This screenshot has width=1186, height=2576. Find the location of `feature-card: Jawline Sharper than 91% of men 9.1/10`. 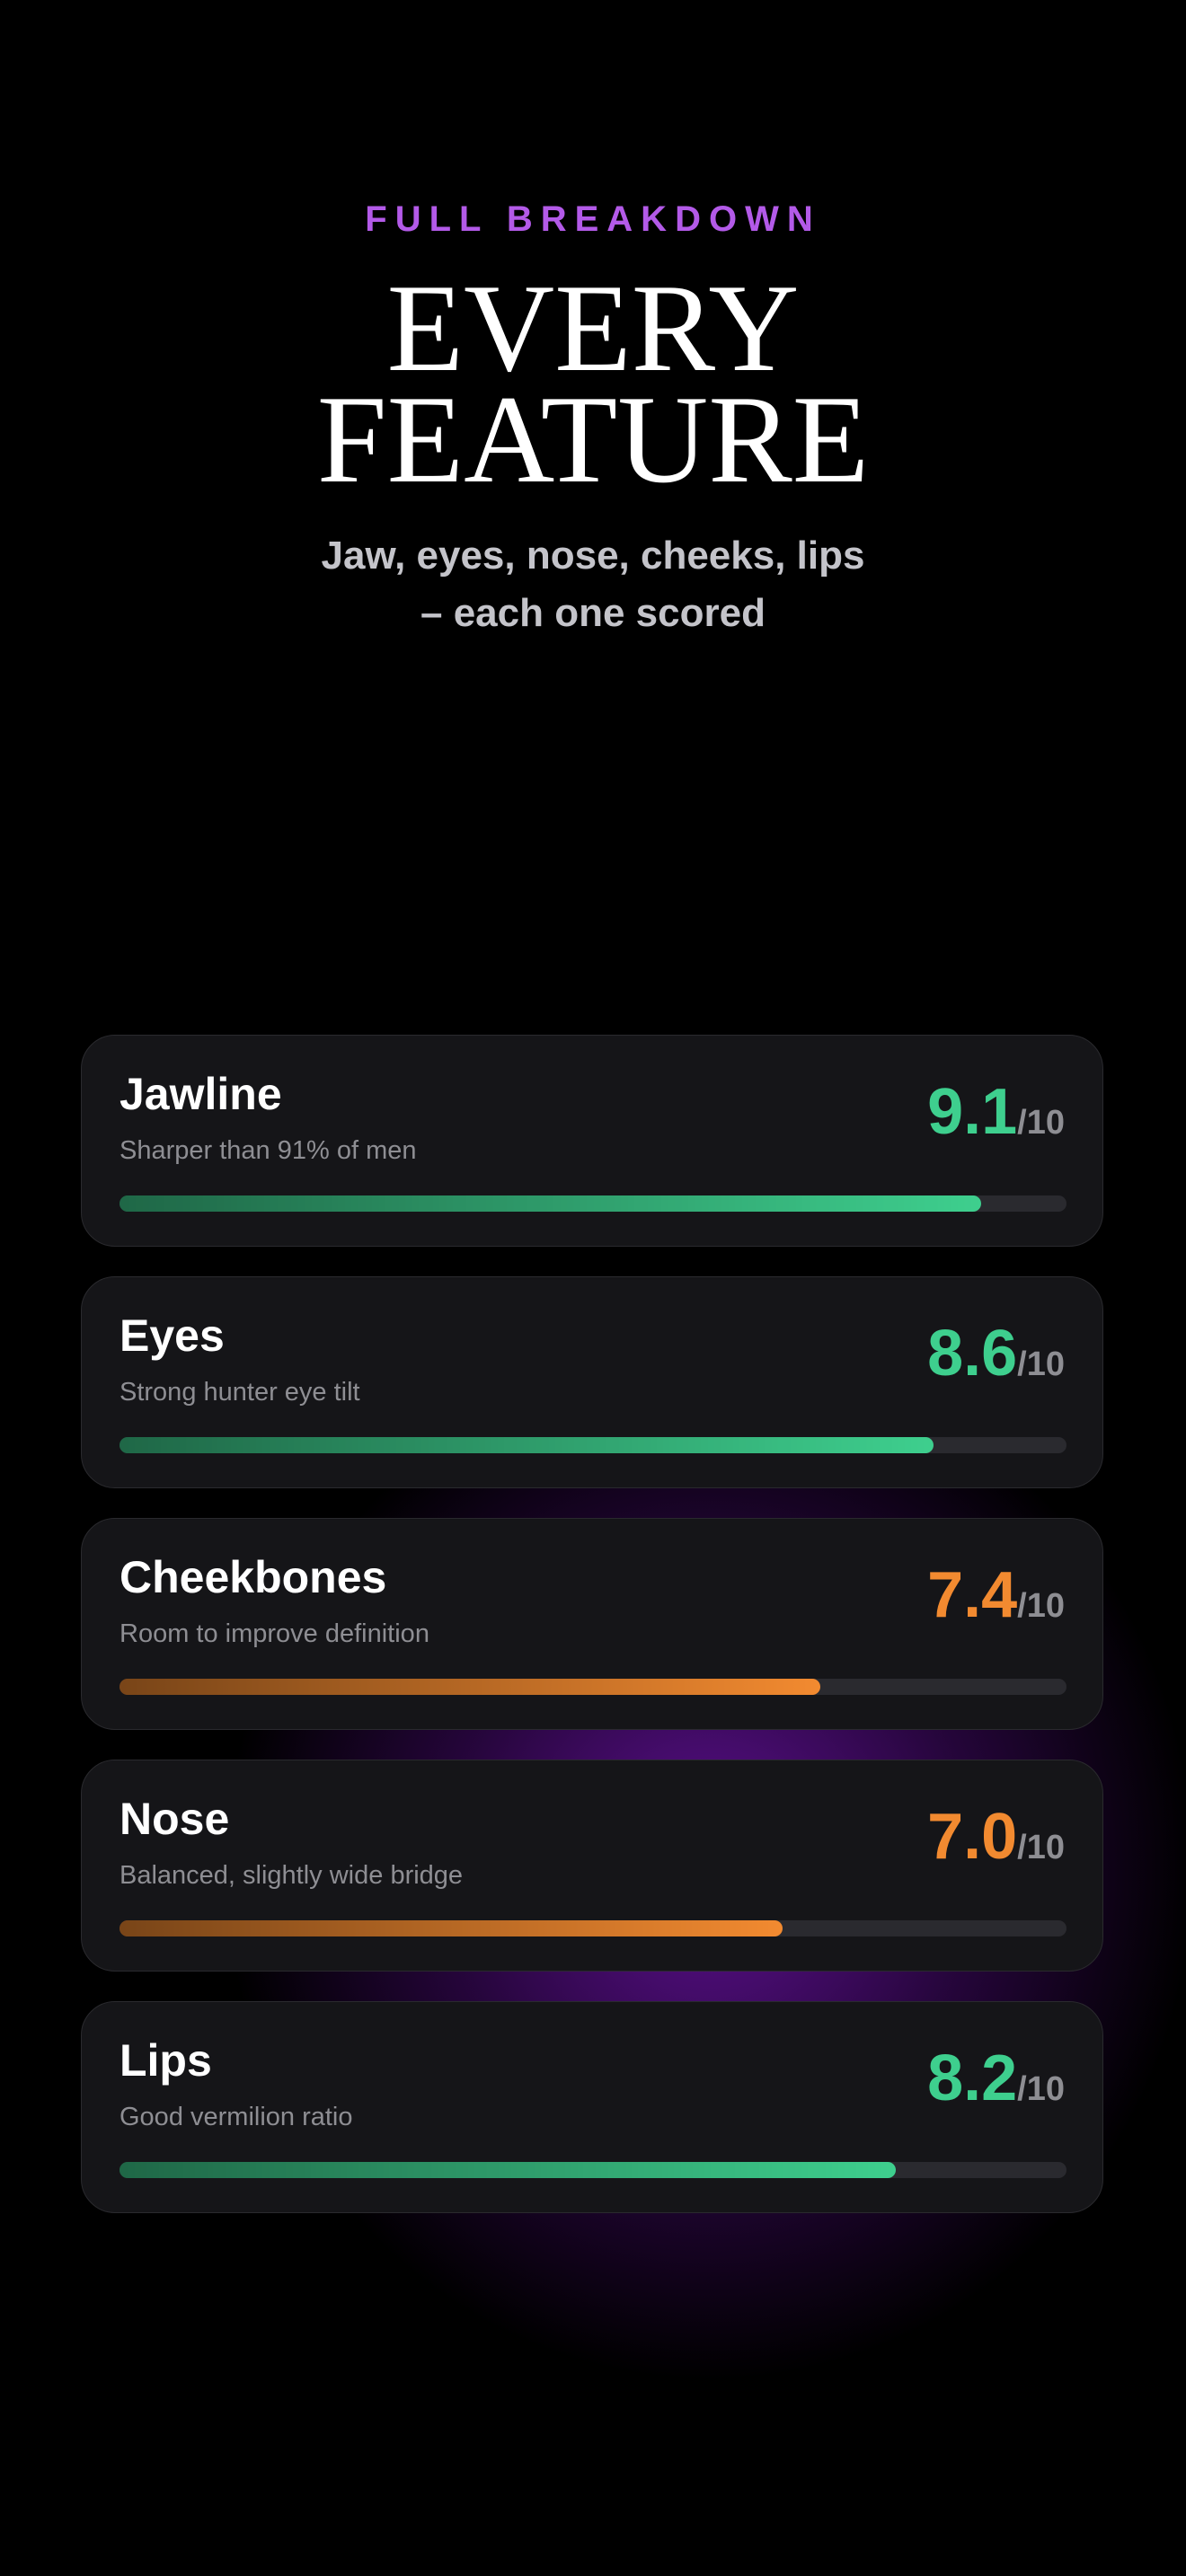

feature-card: Jawline Sharper than 91% of men 9.1/10 is located at coordinates (592, 1141).